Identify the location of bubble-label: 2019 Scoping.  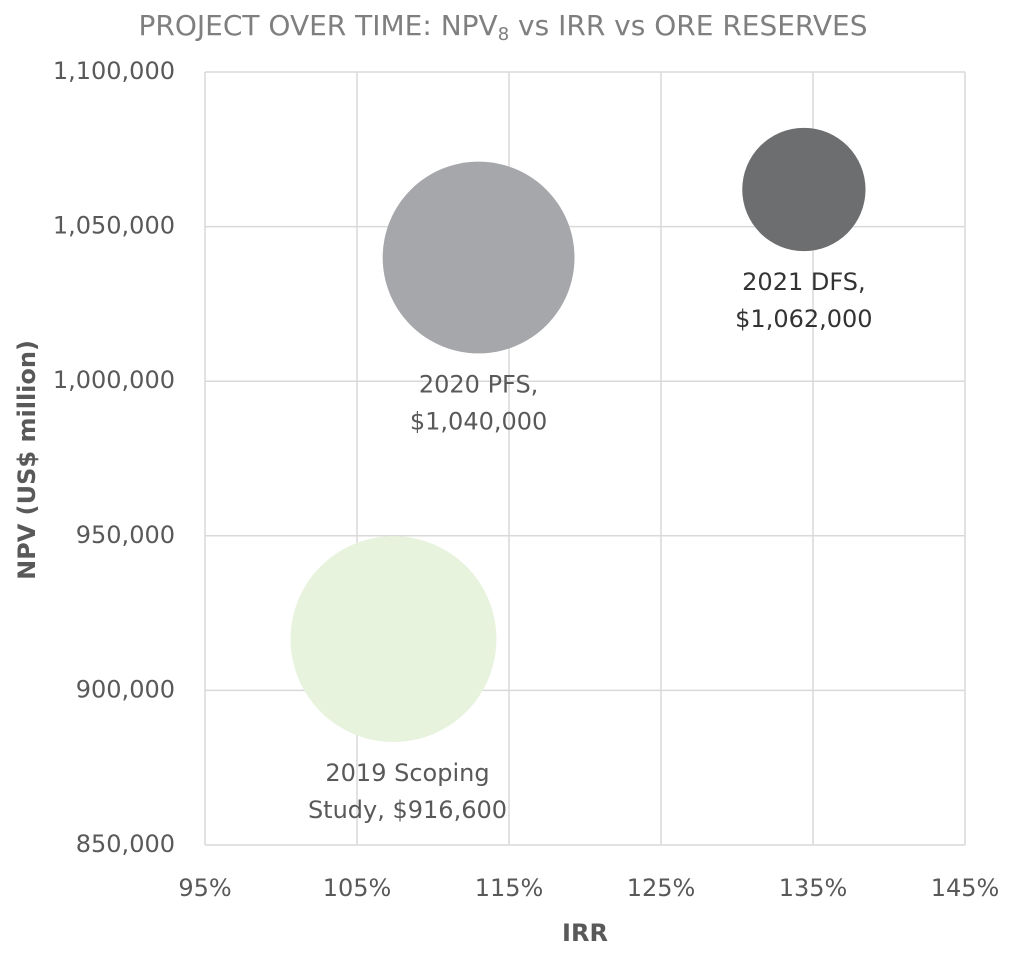
(407, 773).